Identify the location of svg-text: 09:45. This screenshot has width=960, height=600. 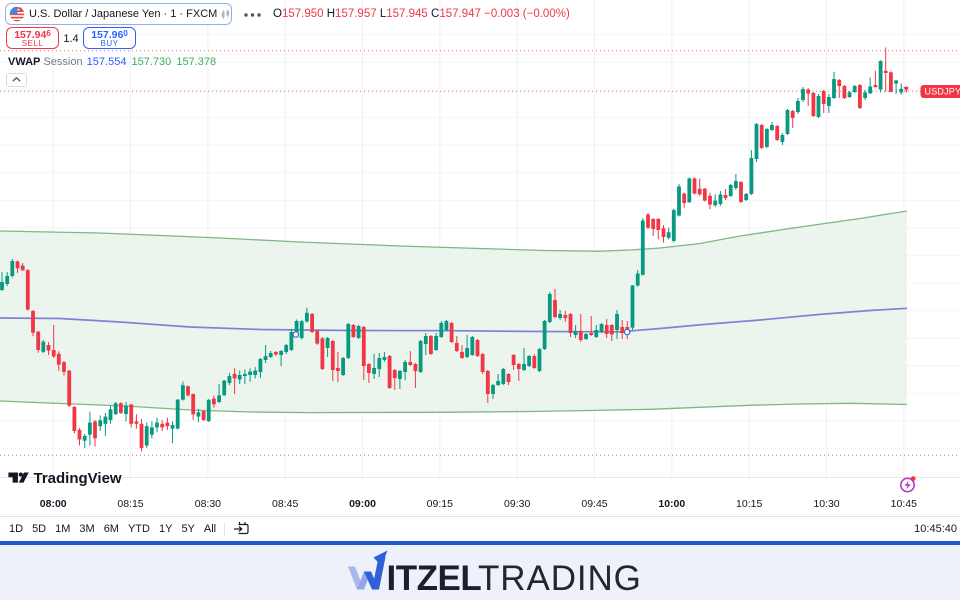
(594, 504).